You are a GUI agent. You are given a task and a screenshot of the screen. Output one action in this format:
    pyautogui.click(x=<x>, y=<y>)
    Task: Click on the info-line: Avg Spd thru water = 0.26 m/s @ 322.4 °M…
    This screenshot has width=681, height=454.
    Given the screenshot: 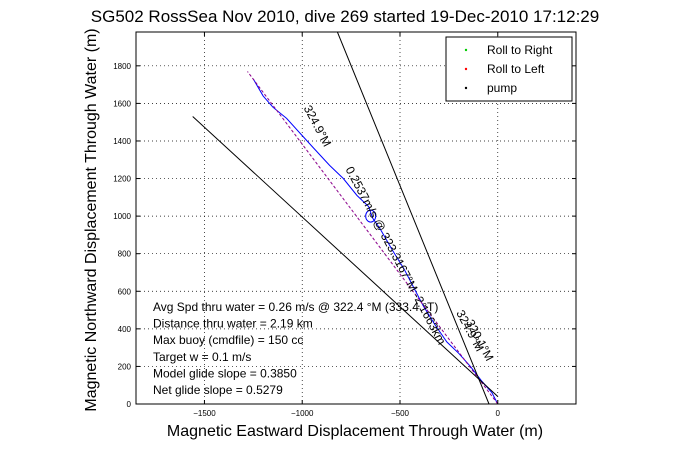 What is the action you would take?
    pyautogui.click(x=295, y=307)
    